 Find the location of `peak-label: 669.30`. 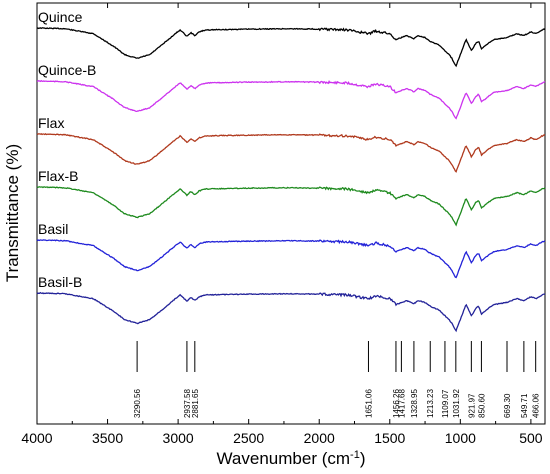

peak-label: 669.30 is located at coordinates (507, 405).